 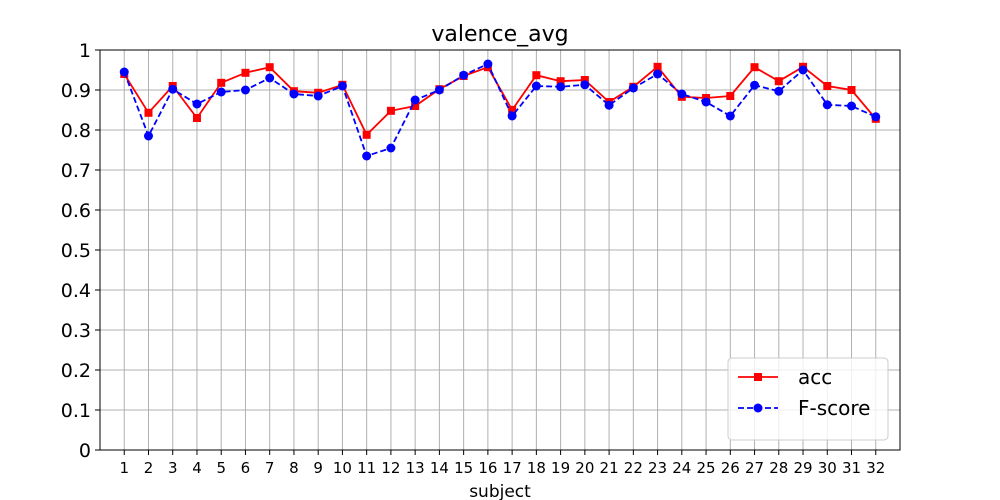 I want to click on y-tick-label: 0.6, so click(x=76, y=211).